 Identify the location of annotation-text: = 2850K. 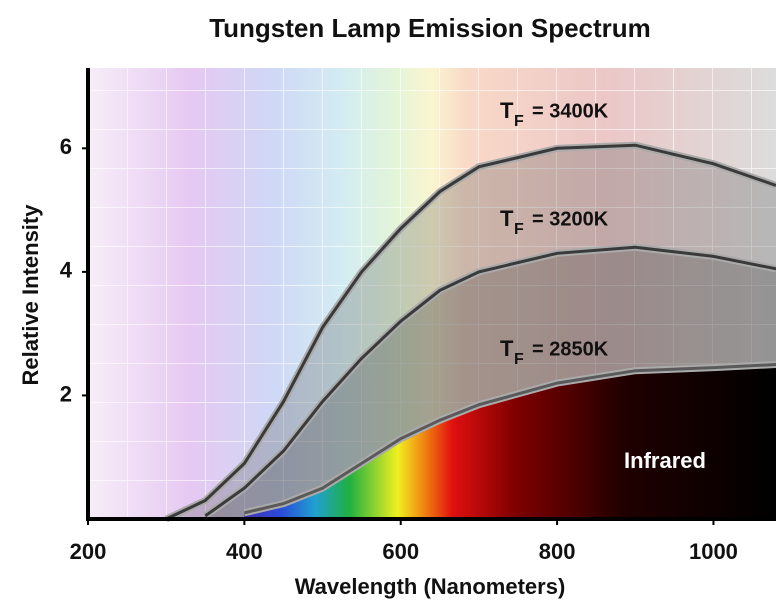
(570, 349).